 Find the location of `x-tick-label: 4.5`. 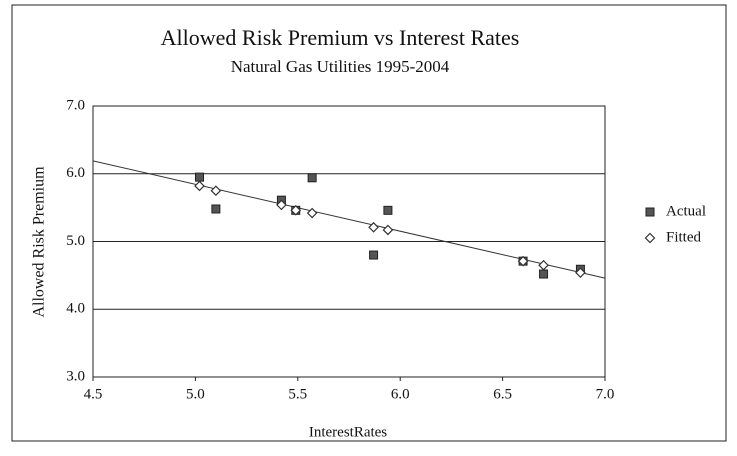

x-tick-label: 4.5 is located at coordinates (93, 394).